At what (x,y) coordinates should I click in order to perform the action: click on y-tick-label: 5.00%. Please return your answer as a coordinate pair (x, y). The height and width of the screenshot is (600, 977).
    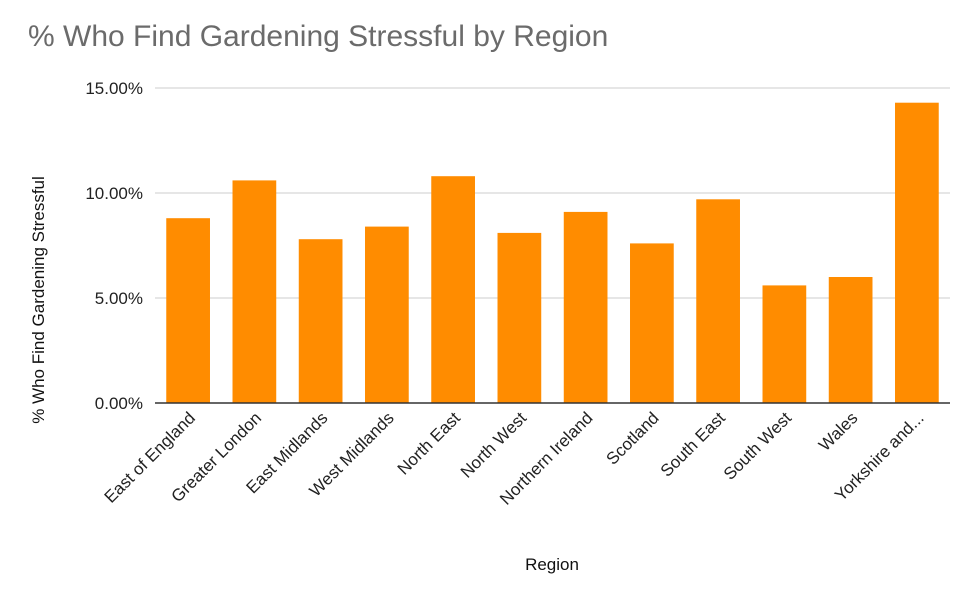
    Looking at the image, I should click on (119, 298).